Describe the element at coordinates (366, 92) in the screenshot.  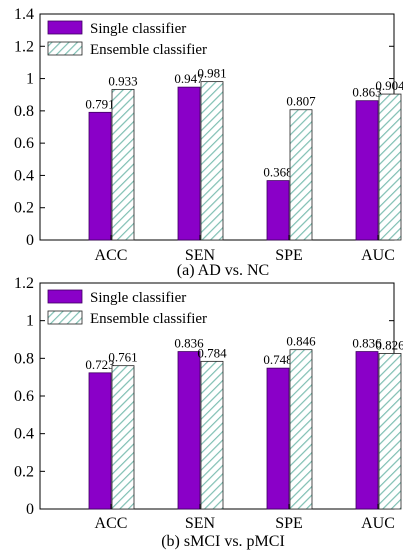
I see `data-label: 0.863` at that location.